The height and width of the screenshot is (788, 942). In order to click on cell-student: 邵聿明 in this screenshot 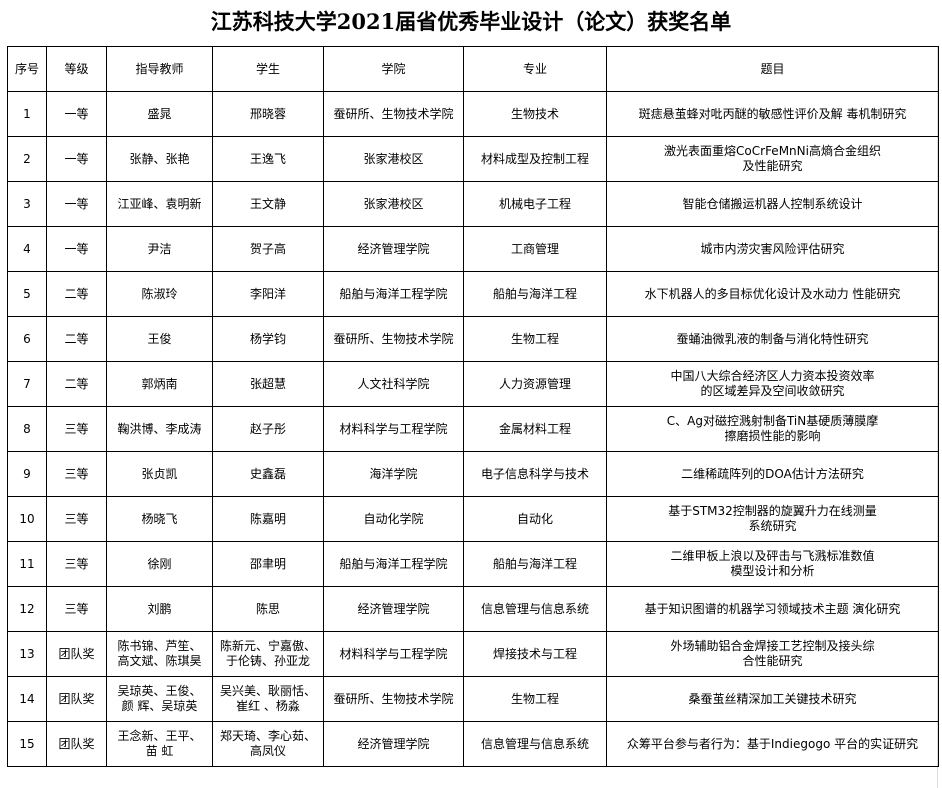, I will do `click(268, 564)`.